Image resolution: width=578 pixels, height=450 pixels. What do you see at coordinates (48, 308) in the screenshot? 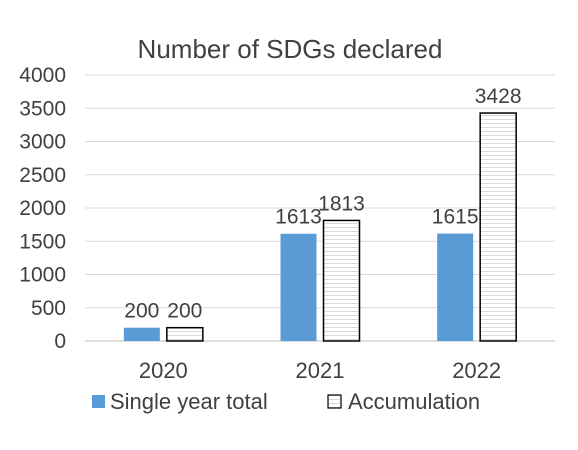
I see `y-tick-label: 500` at bounding box center [48, 308].